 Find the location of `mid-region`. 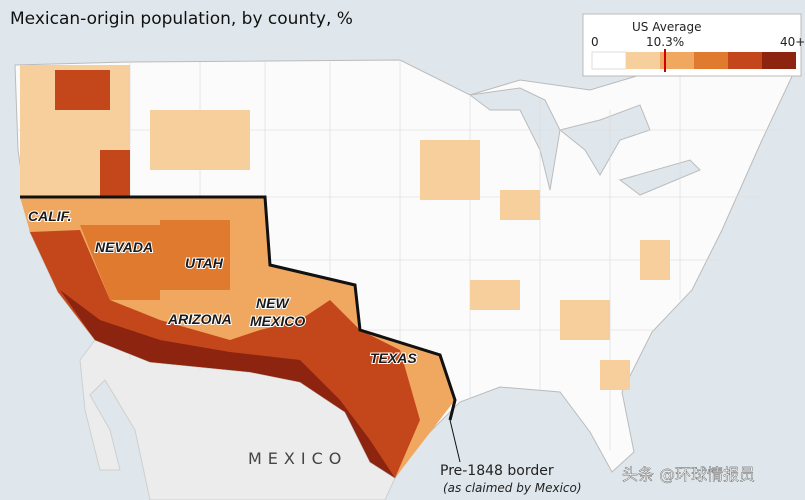

mid-region is located at coordinates (155, 260).